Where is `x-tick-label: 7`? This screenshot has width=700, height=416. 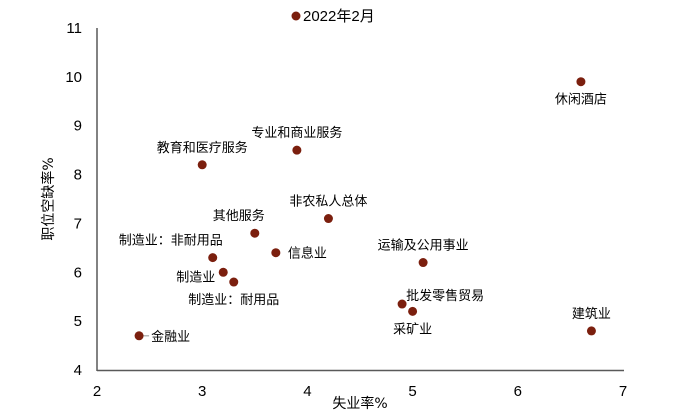
x-tick-label: 7 is located at coordinates (623, 391).